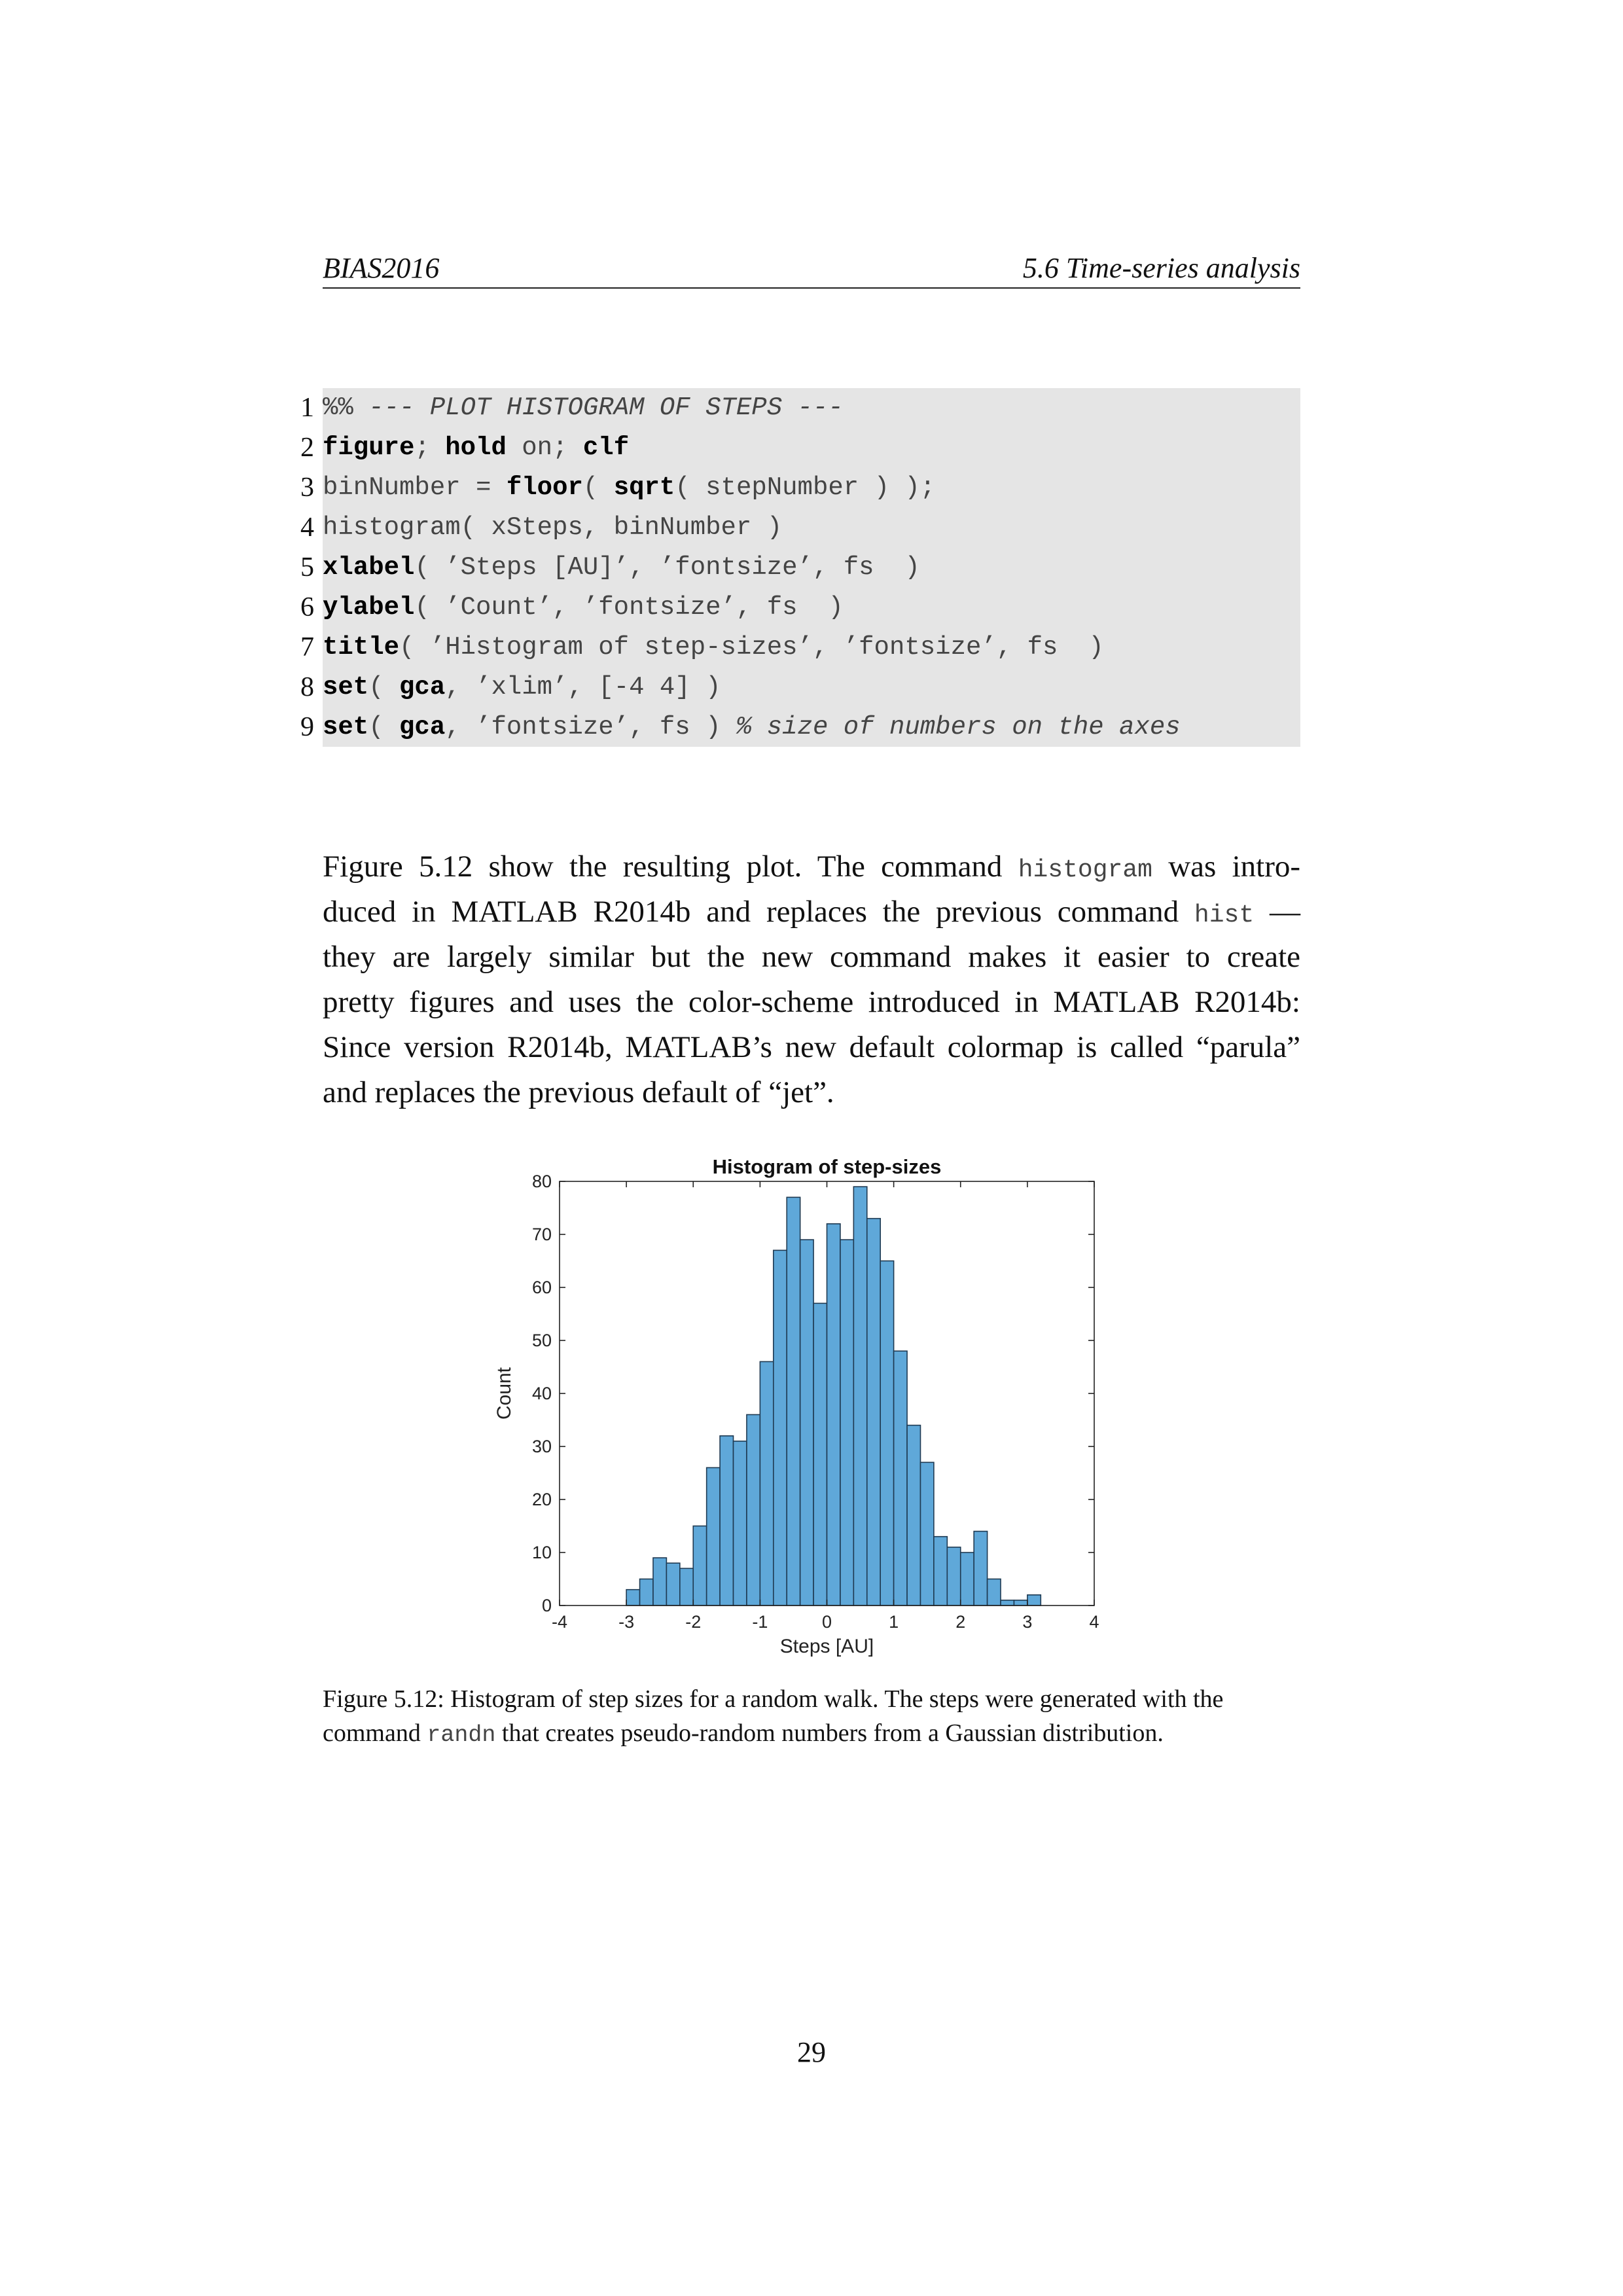  Describe the element at coordinates (559, 1622) in the screenshot. I see `x-tick-label: -4` at that location.